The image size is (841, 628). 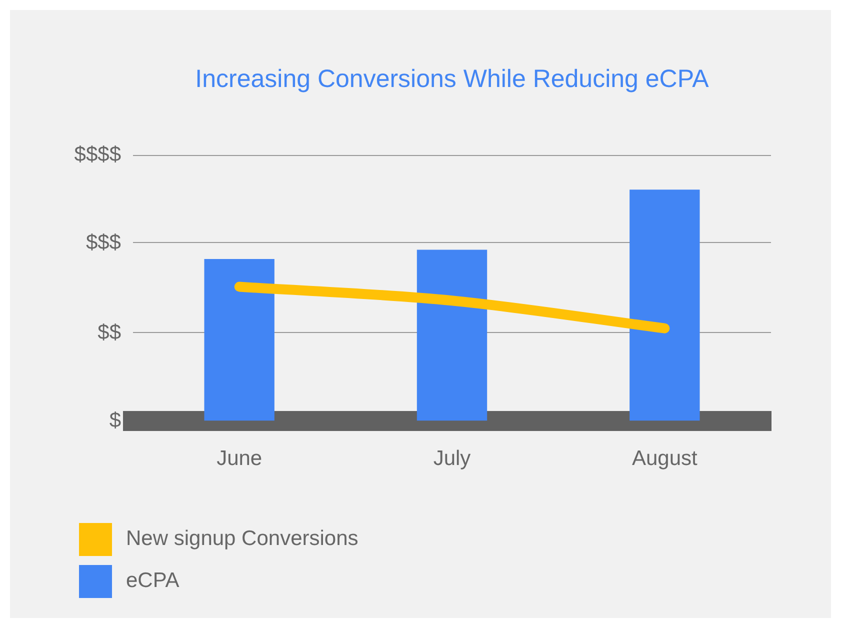 I want to click on x-tick-label: August, so click(x=665, y=458).